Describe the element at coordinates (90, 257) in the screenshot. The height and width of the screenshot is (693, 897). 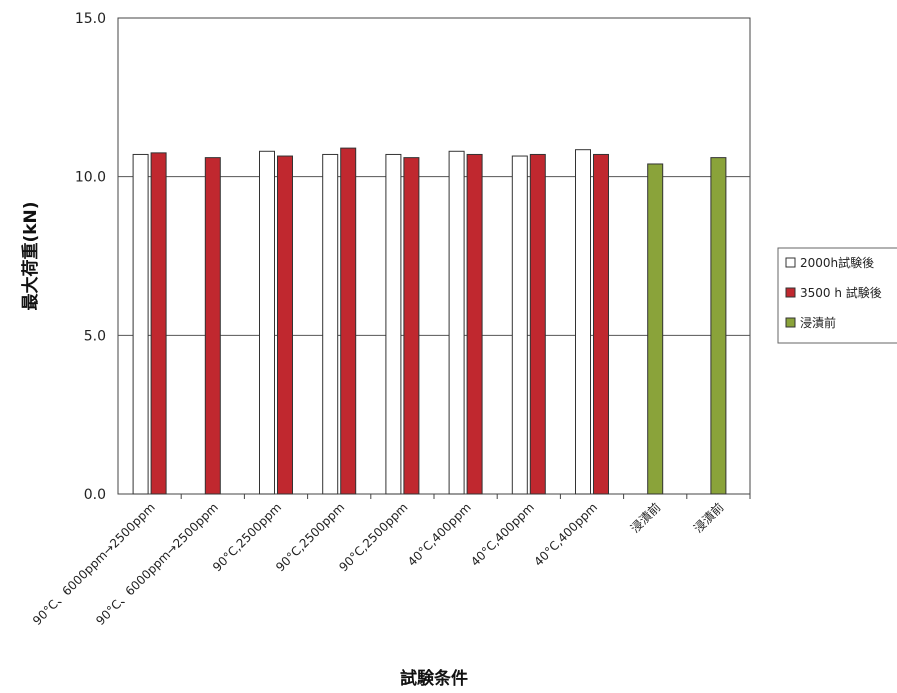
I see `y-axis-ticks: 0.0 5.0 10.0 15.0` at that location.